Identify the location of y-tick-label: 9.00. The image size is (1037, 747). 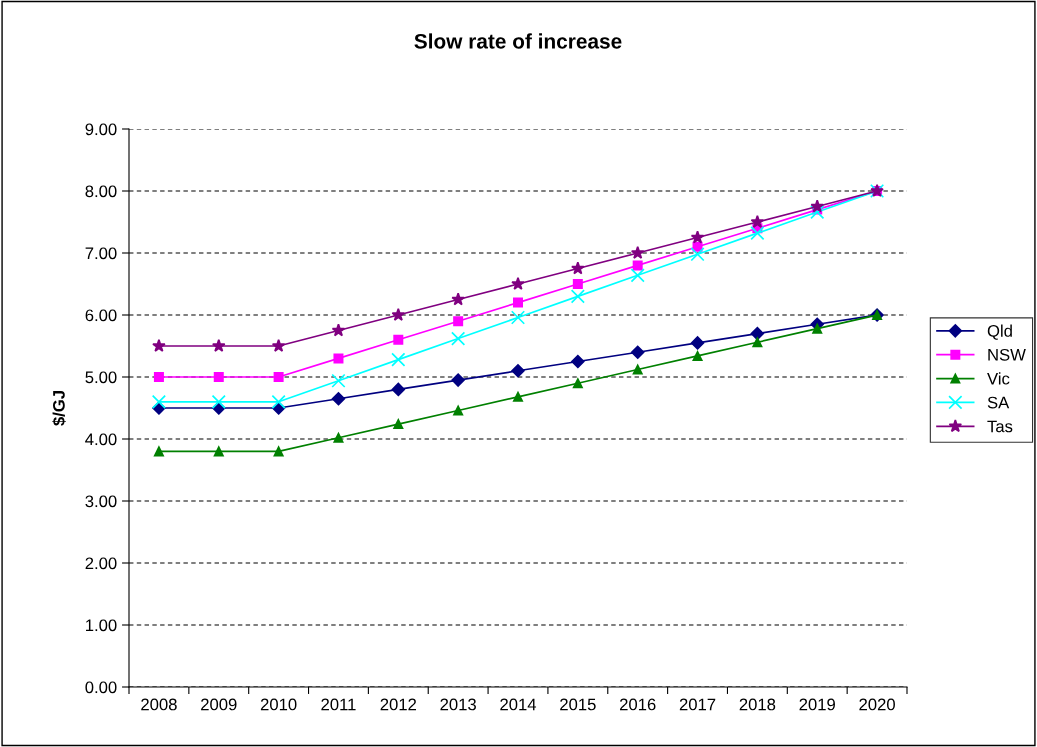
(101, 129).